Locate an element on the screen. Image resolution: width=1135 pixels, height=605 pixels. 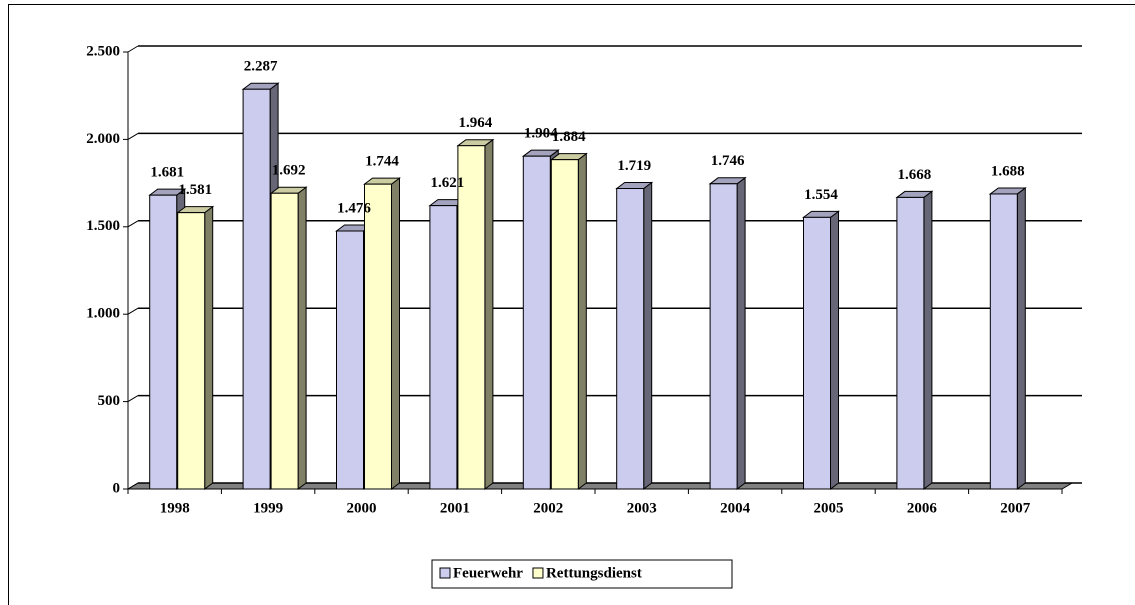
y-tick-label: 1.000 is located at coordinates (103, 314).